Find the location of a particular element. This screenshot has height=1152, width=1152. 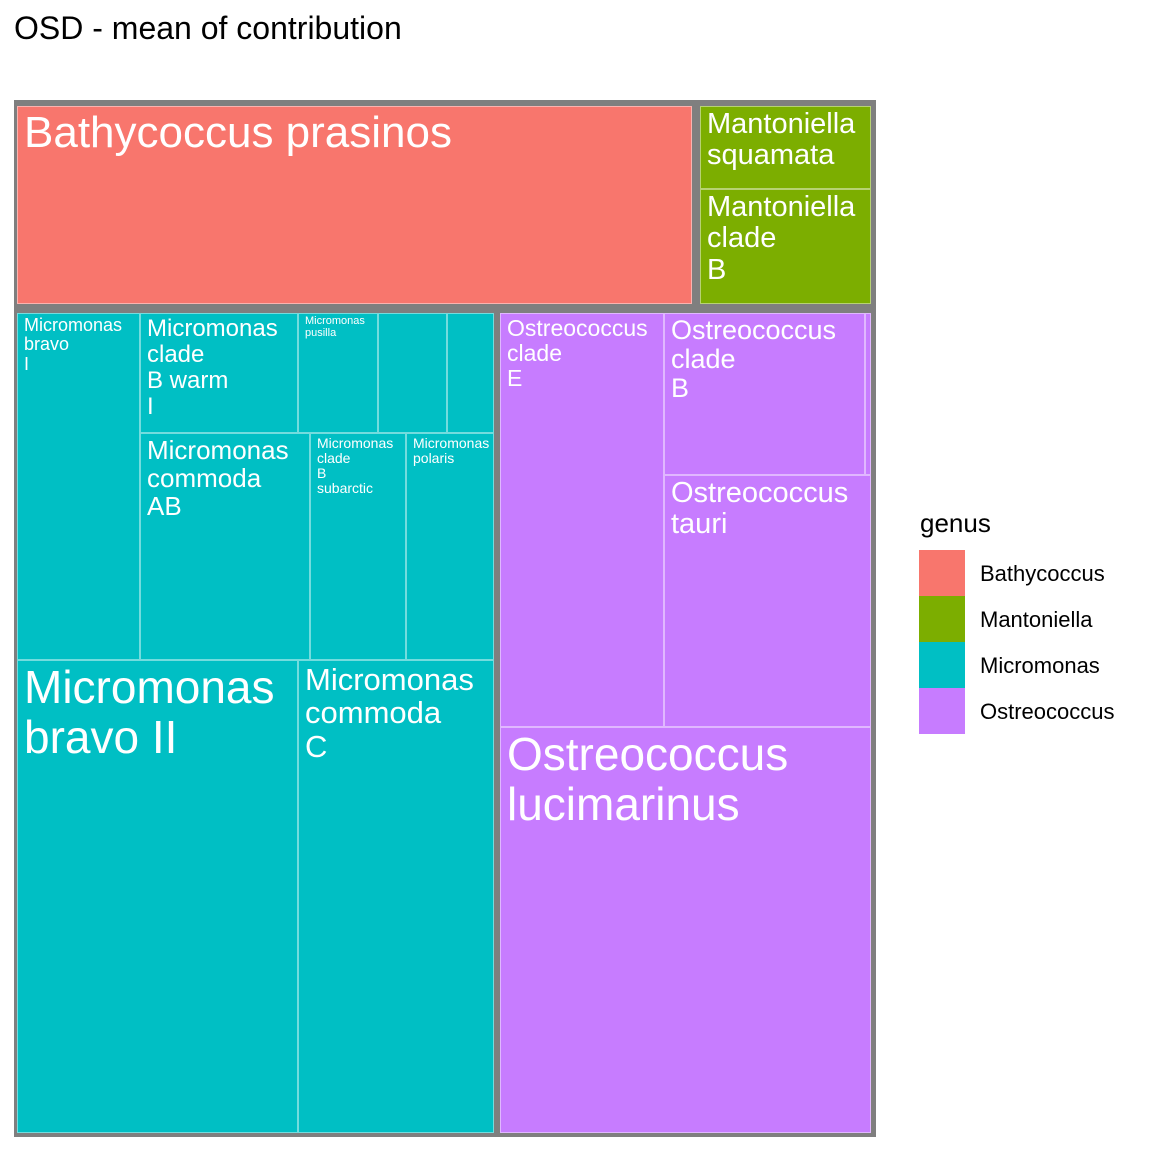

treemap-tile-bathycoccus-prasinos: Bathycoccus prasinos is located at coordinates (354, 205).